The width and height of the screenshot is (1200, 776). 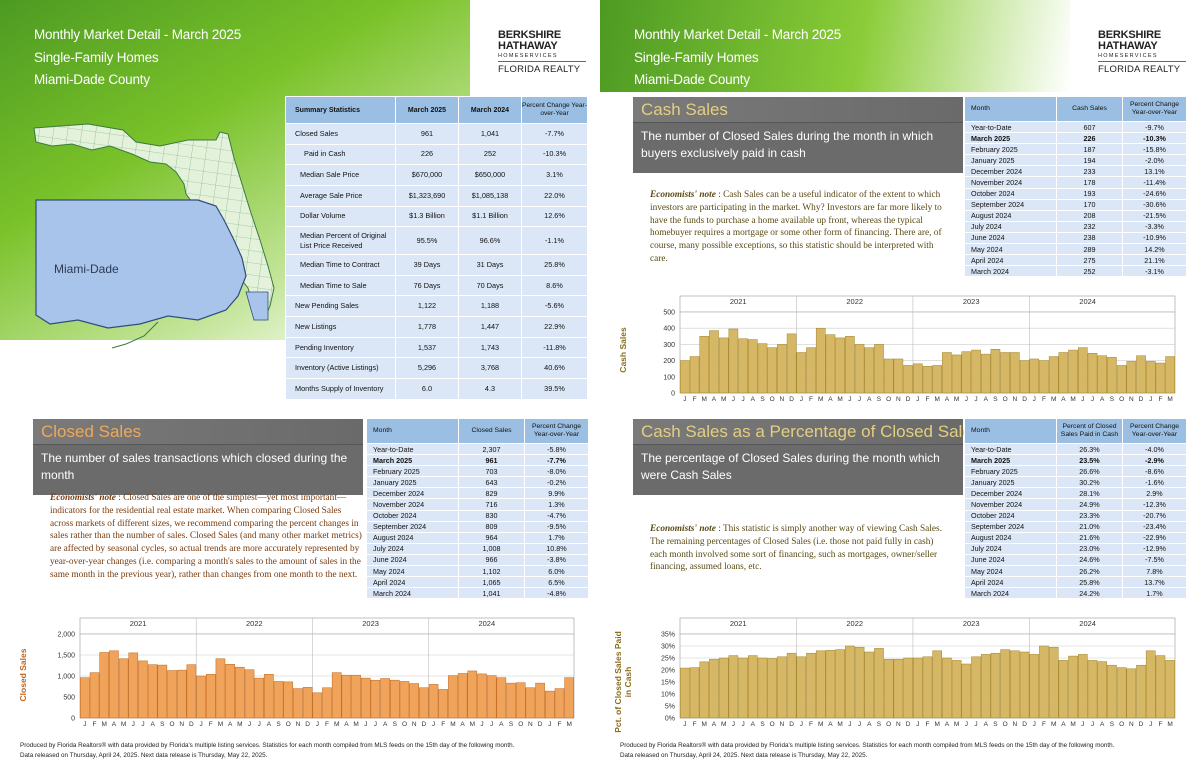 What do you see at coordinates (1154, 515) in the screenshot?
I see `month-change: -20.7%` at bounding box center [1154, 515].